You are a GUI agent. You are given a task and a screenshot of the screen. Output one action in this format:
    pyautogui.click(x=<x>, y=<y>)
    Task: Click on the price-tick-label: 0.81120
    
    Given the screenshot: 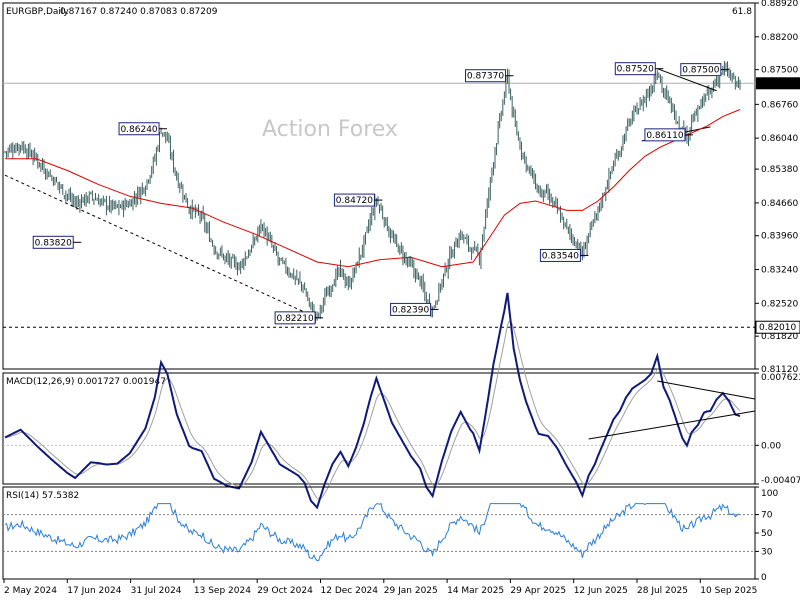 What is the action you would take?
    pyautogui.click(x=779, y=370)
    